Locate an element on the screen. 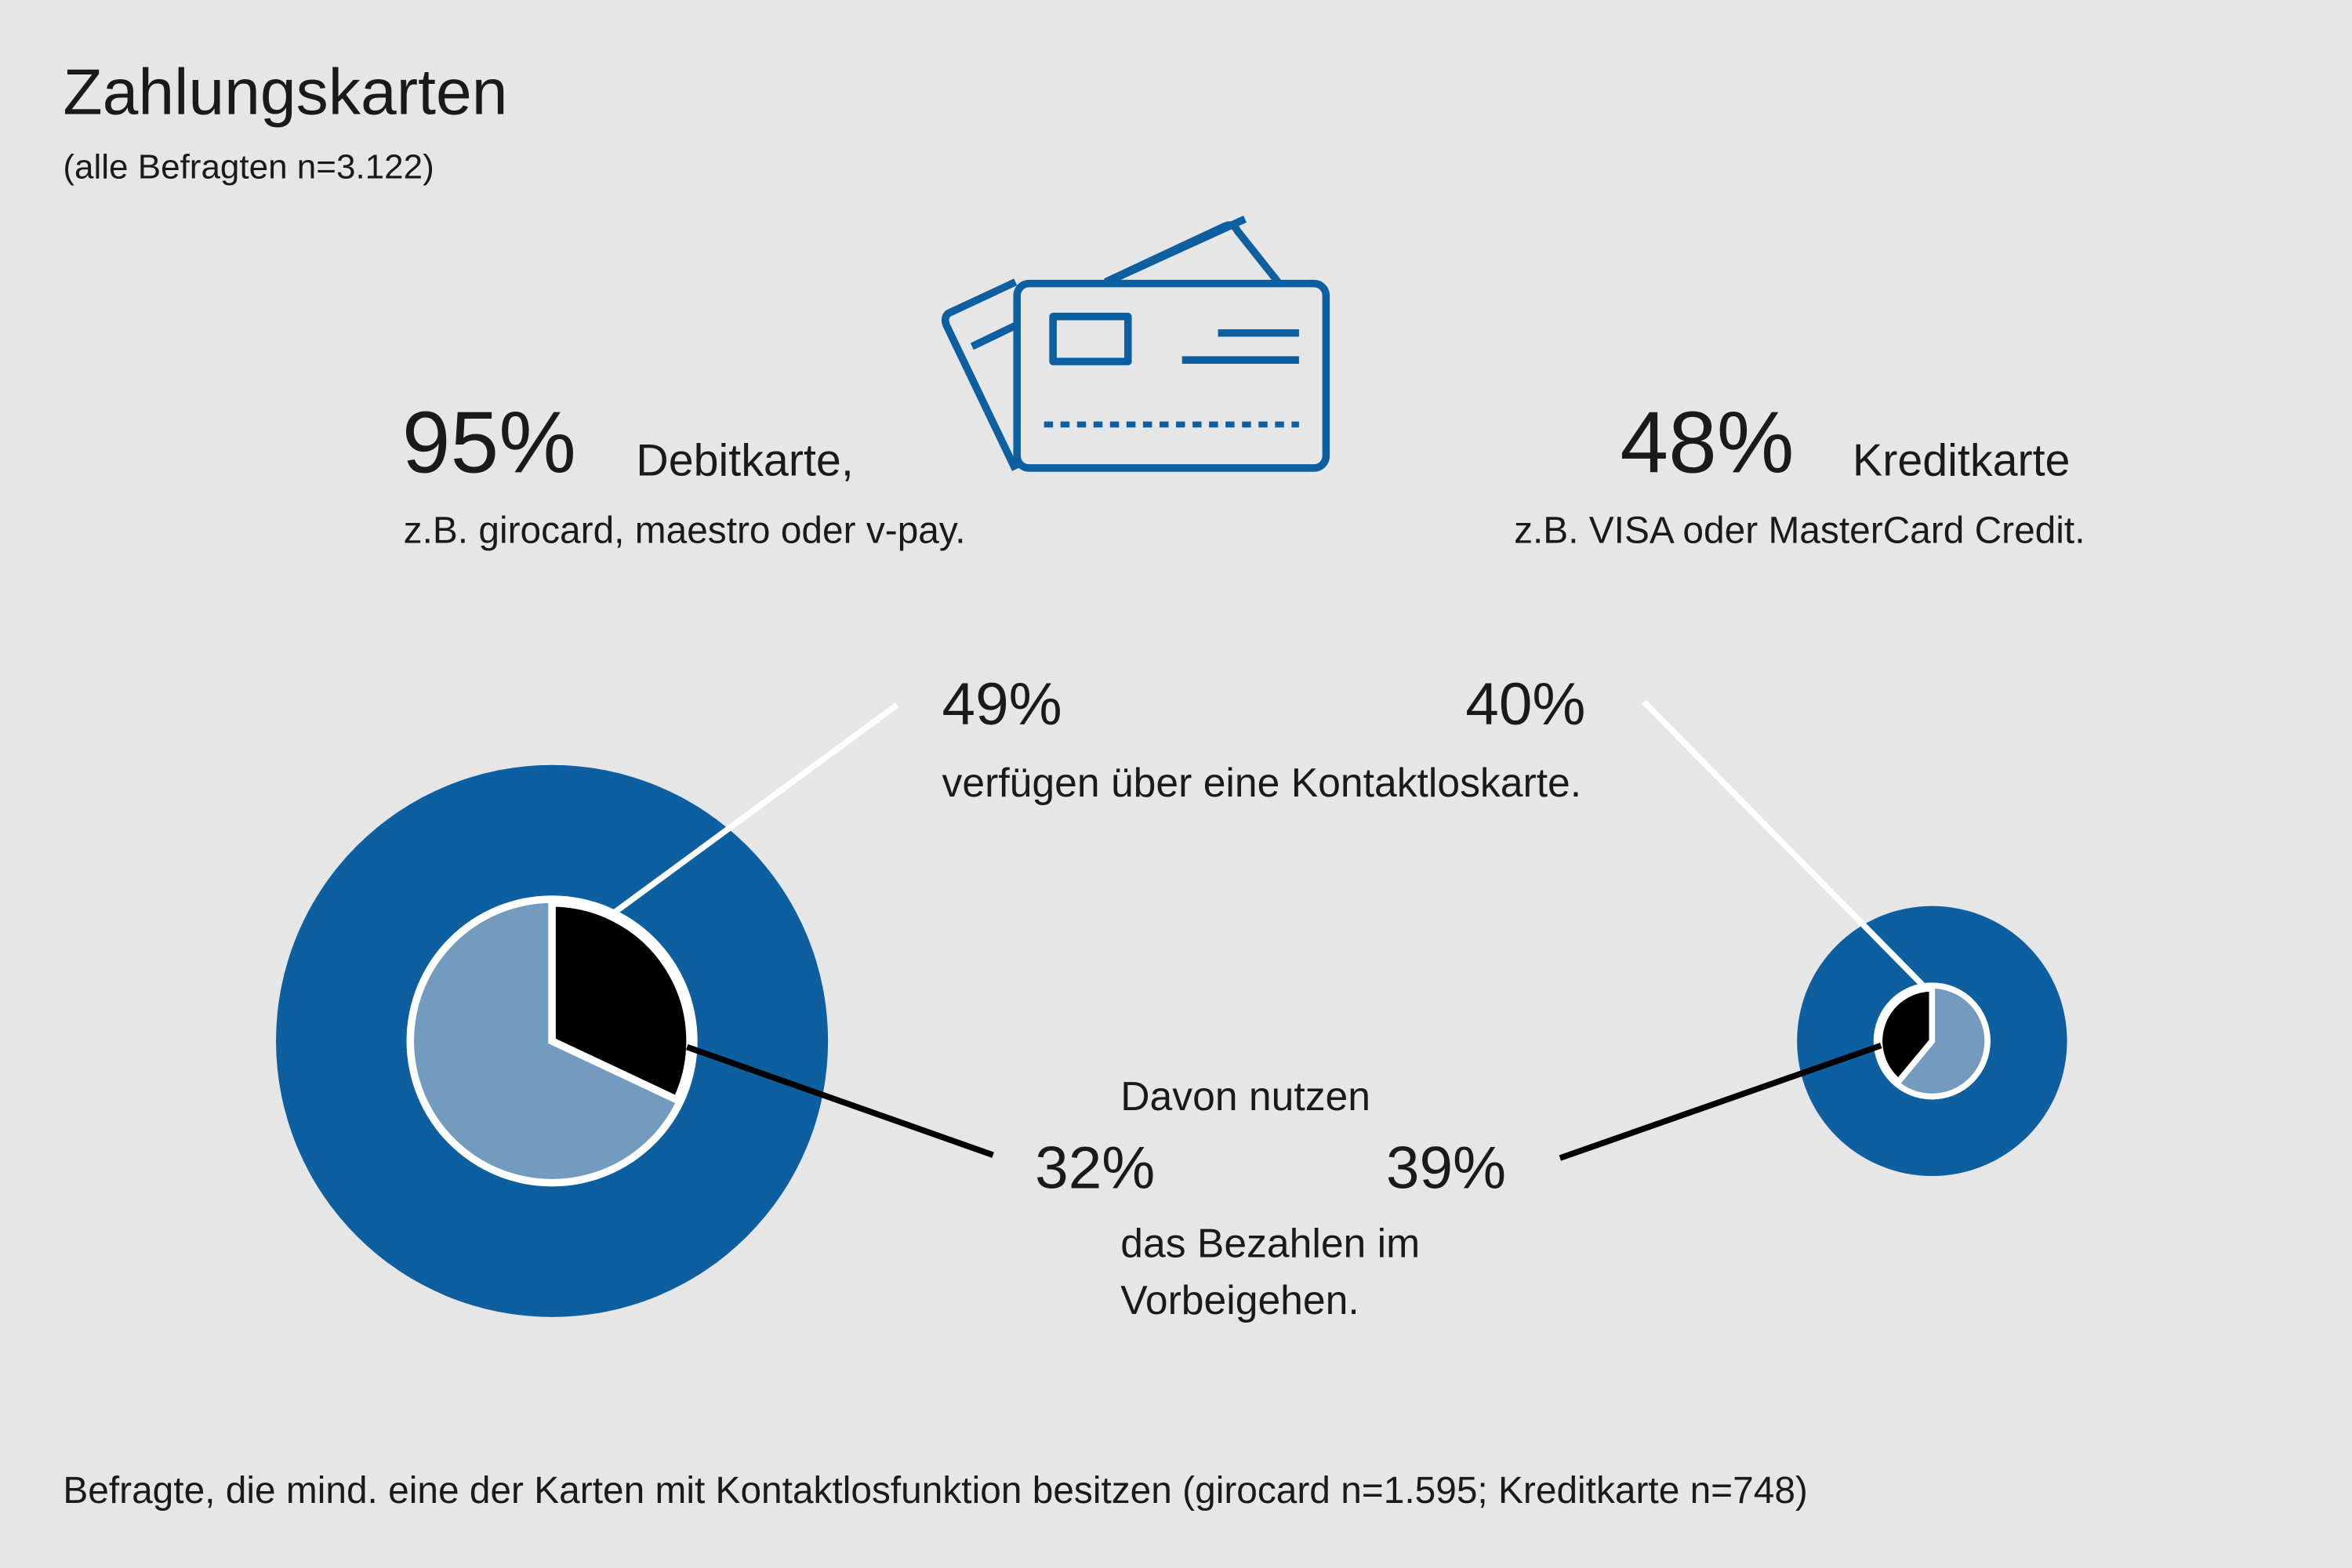 This screenshot has width=2352, height=1568. debit-percent: 95% is located at coordinates (489, 443).